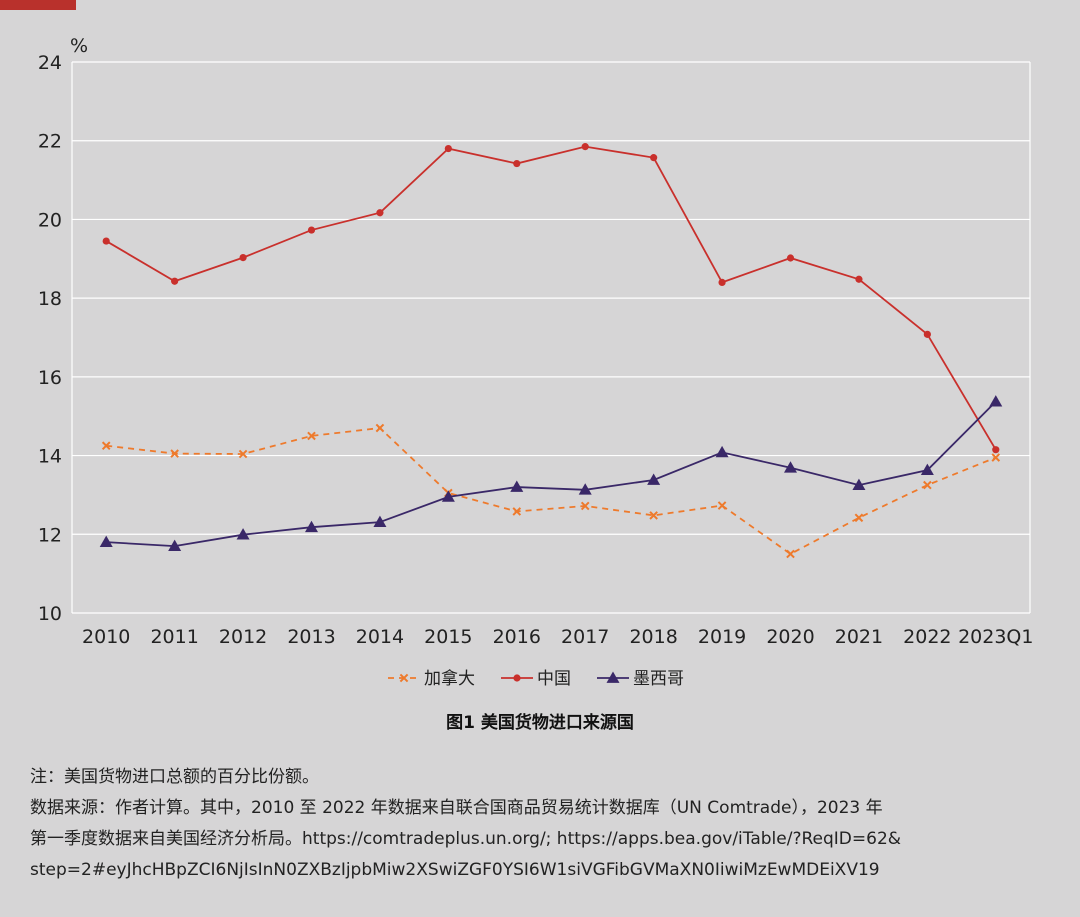  Describe the element at coordinates (50, 457) in the screenshot. I see `y-tick-label: 14` at that location.